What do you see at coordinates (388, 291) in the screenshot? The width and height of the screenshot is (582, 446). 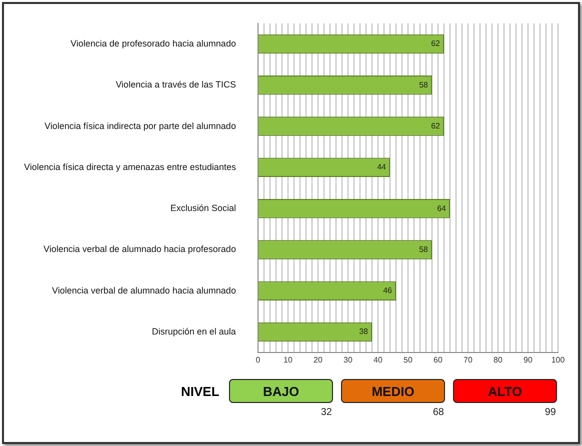 I see `data-label: 46` at bounding box center [388, 291].